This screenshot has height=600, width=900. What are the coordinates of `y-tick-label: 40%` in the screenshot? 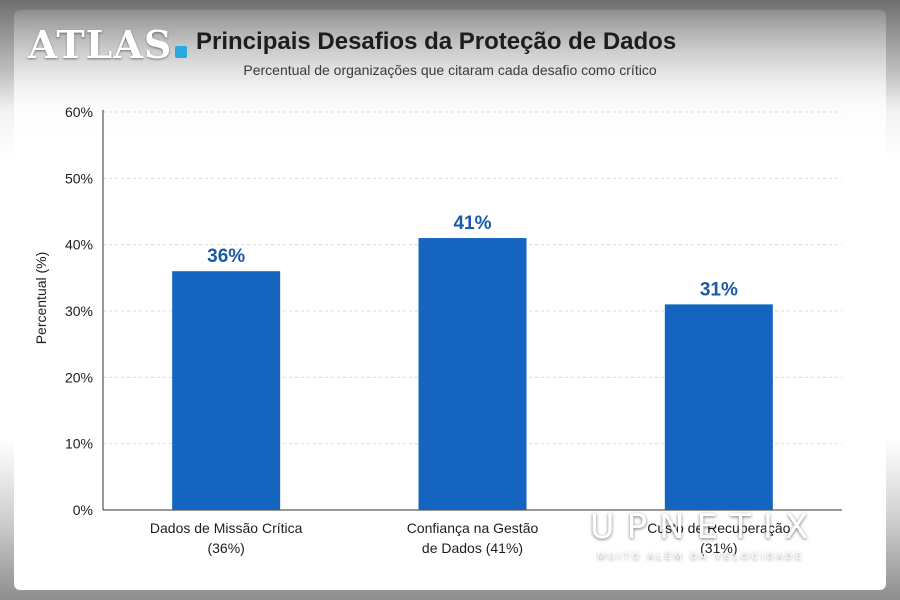 It's located at (79, 245).